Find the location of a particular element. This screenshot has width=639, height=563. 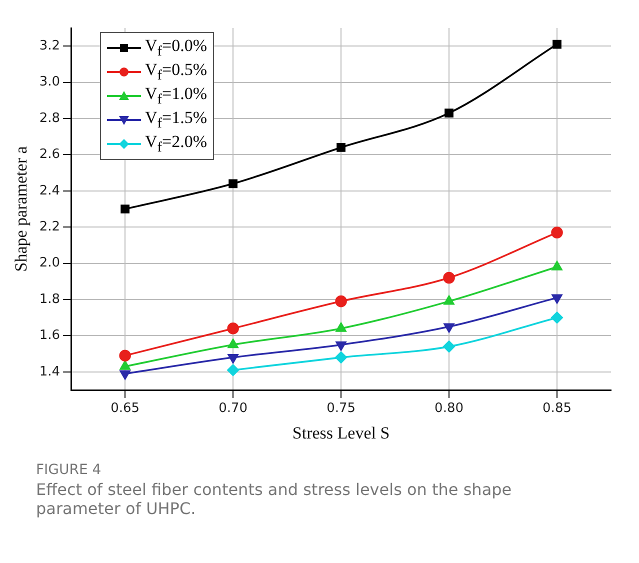

text: FIGURE 4 is located at coordinates (69, 470).